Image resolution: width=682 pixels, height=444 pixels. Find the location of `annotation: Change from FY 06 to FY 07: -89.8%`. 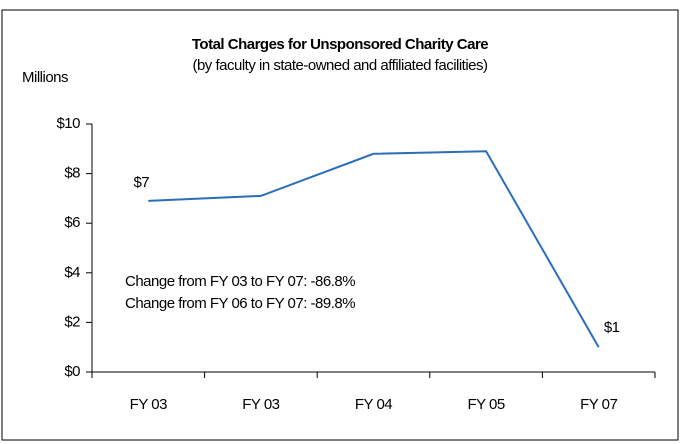

annotation: Change from FY 06 to FY 07: -89.8% is located at coordinates (240, 303).